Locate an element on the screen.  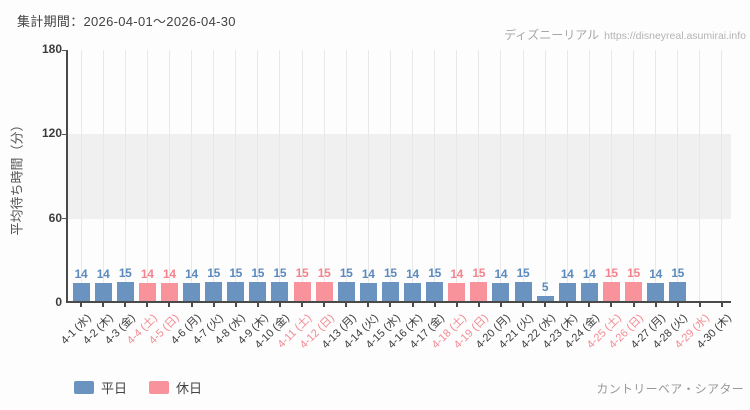
legend-item-weekday: 平日 is located at coordinates (100, 387).